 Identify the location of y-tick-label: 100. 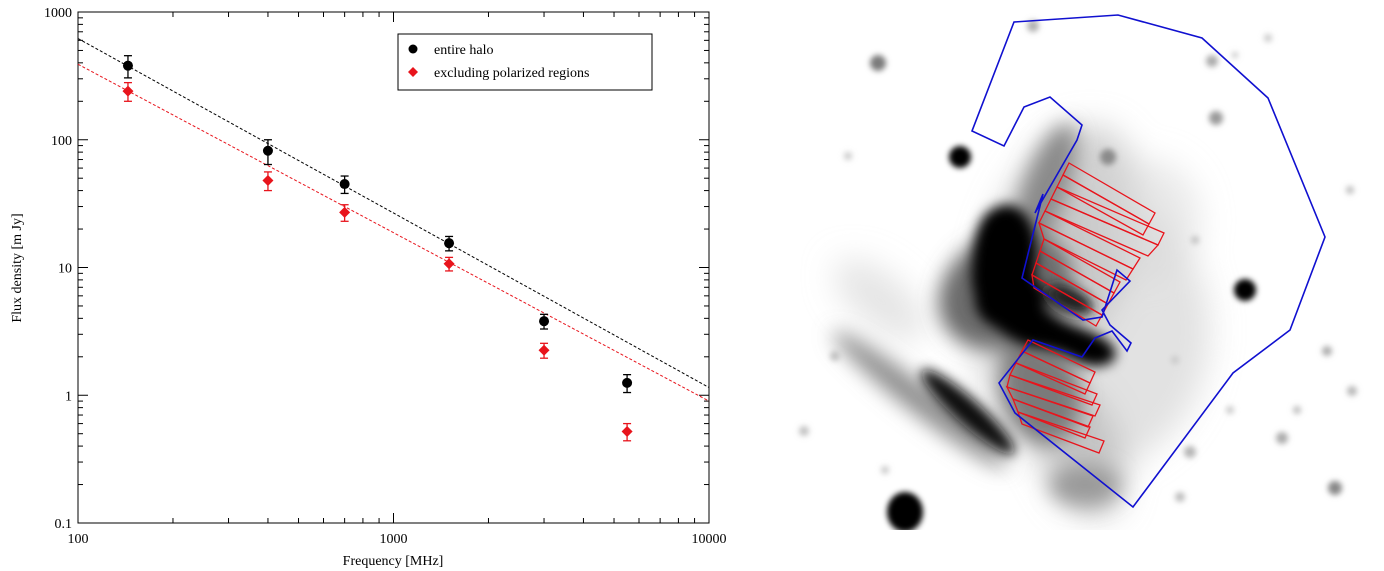
(61, 141).